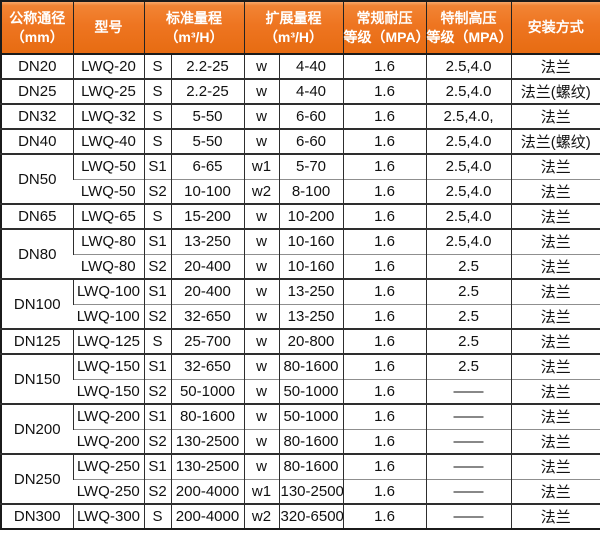 The height and width of the screenshot is (535, 600). Describe the element at coordinates (108, 116) in the screenshot. I see `model-cell: LWQ-32` at that location.